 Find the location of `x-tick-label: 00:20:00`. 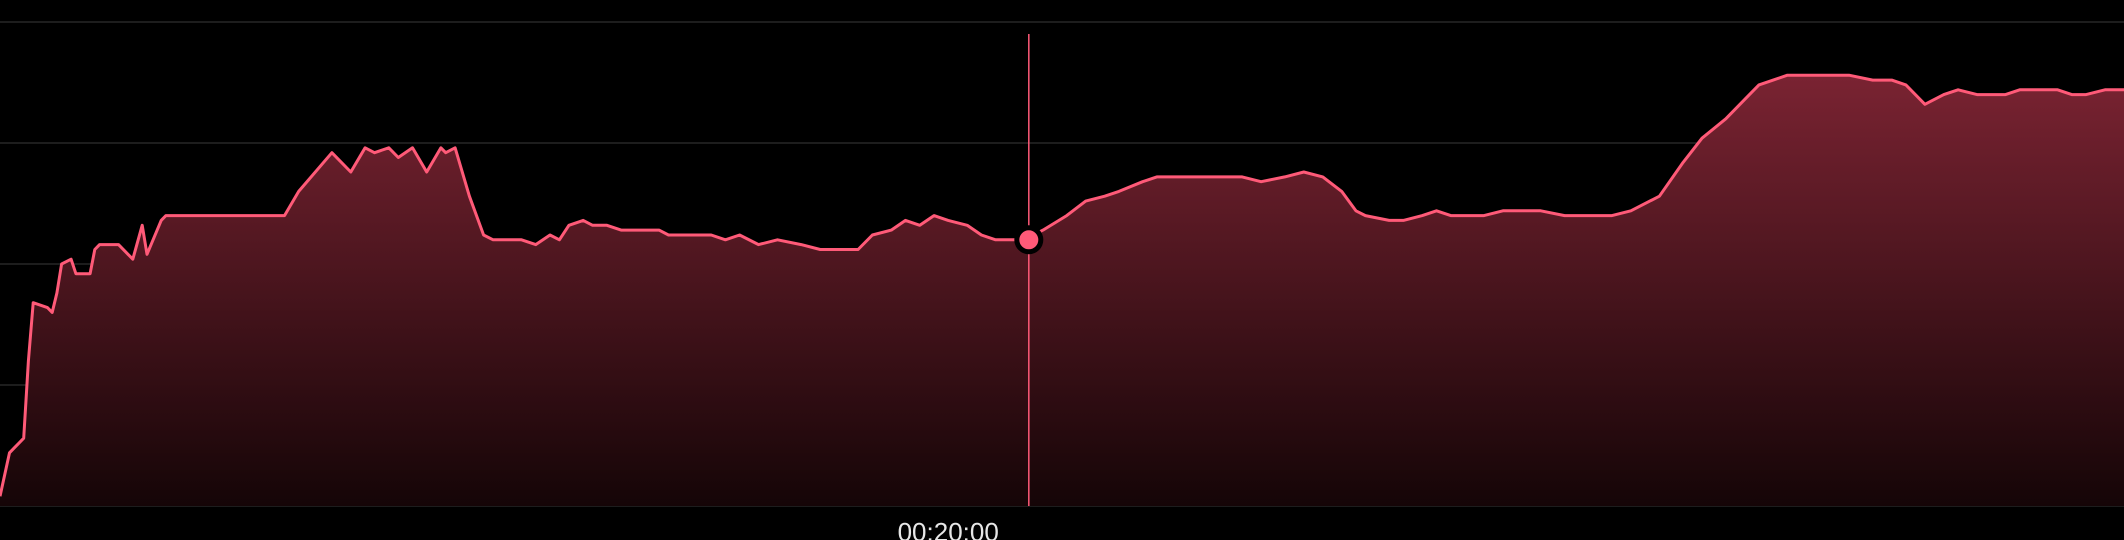

x-tick-label: 00:20:00 is located at coordinates (948, 528).